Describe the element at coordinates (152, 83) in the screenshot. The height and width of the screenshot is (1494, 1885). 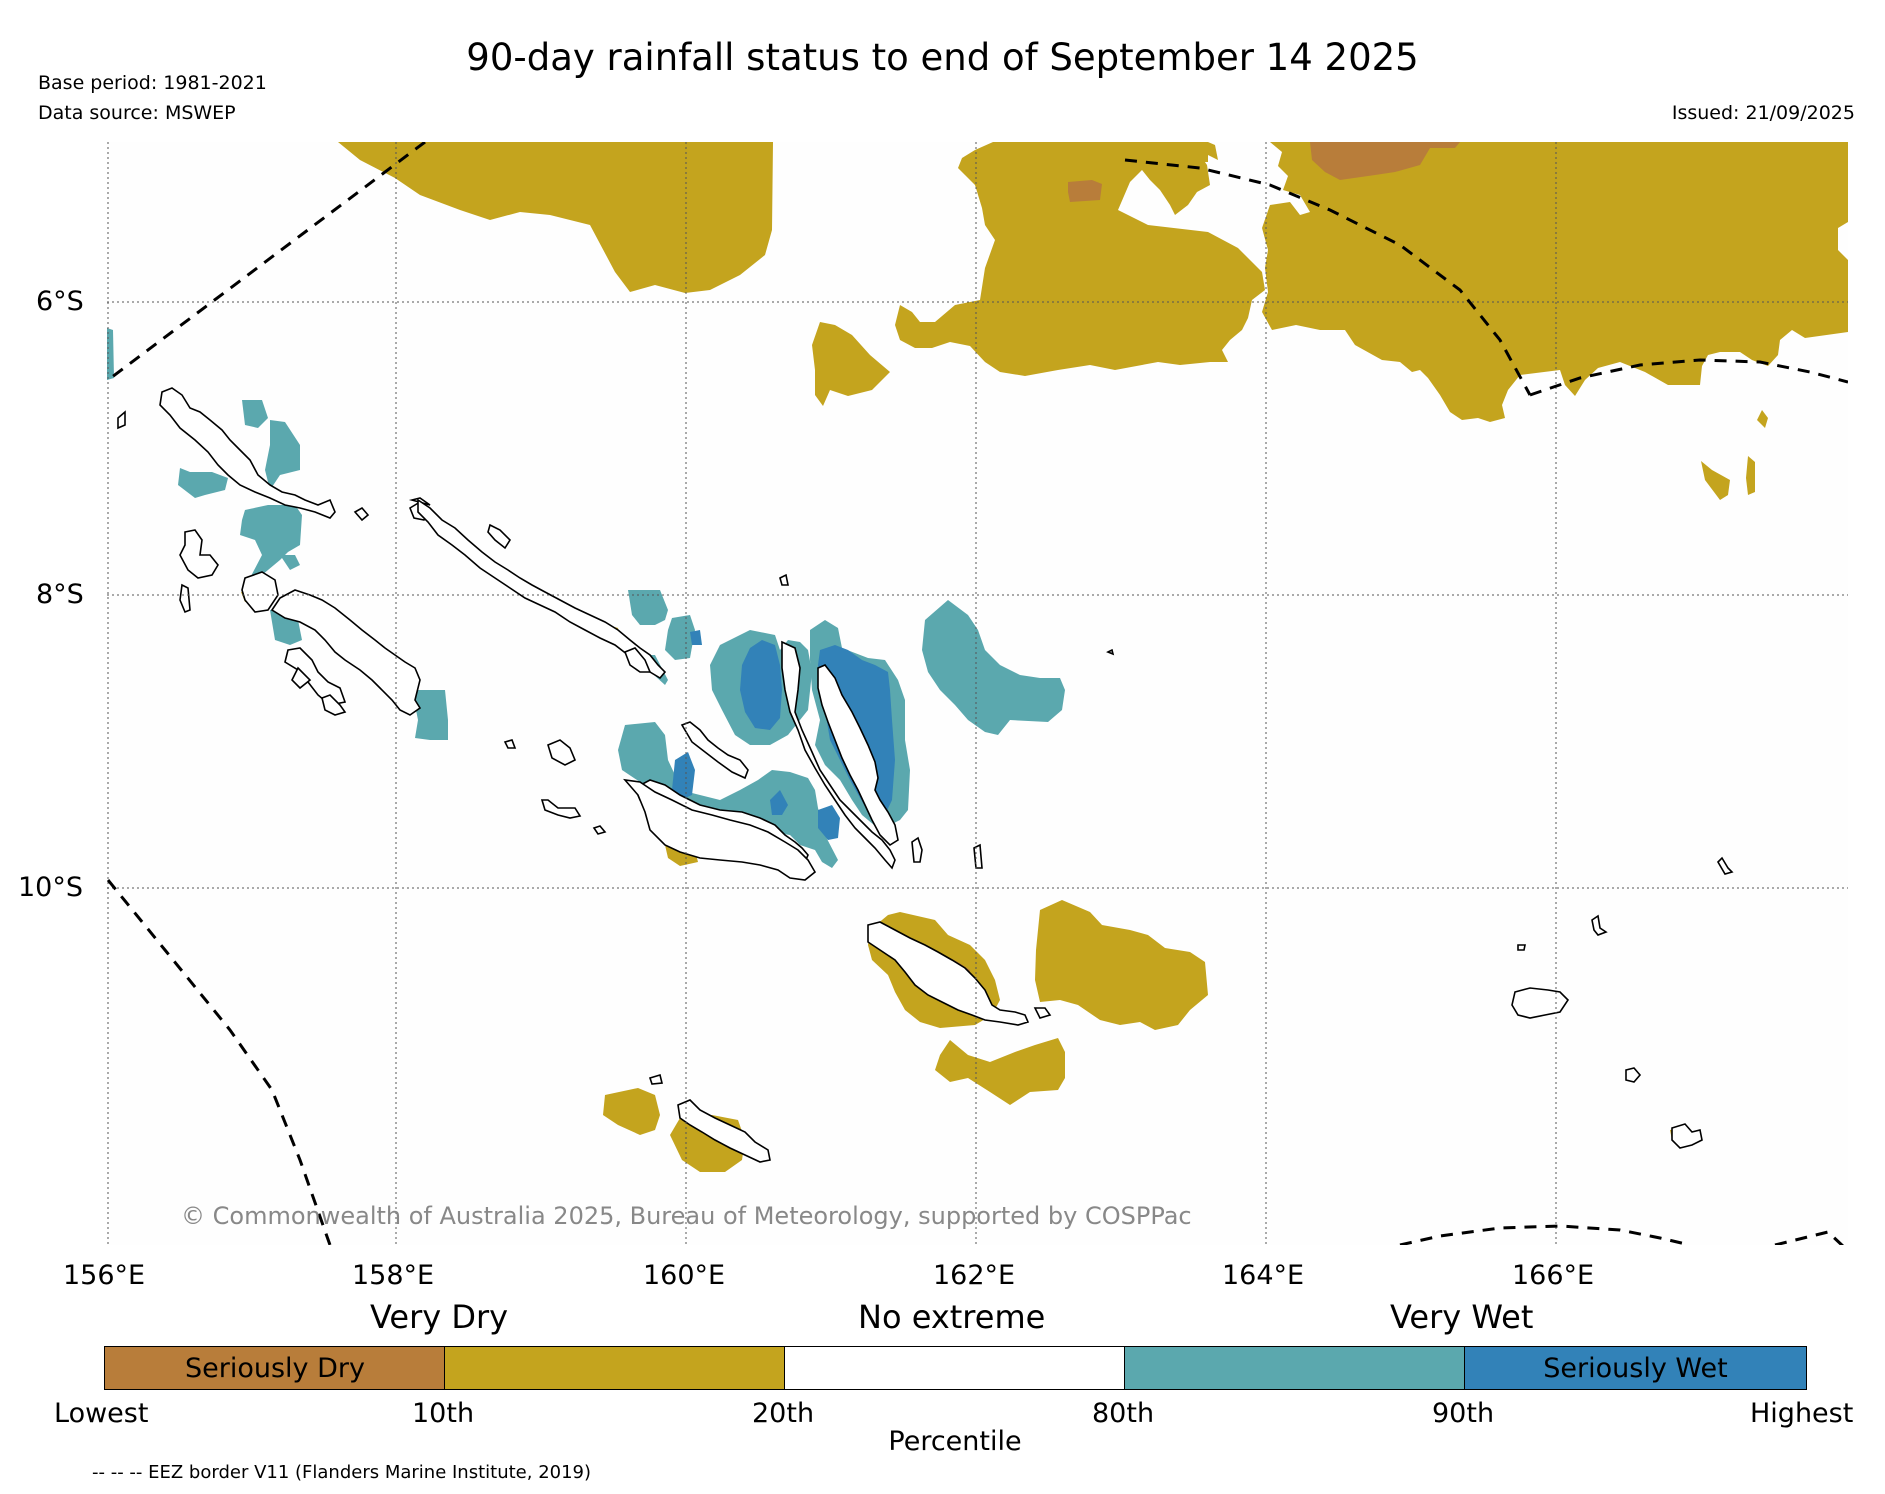
I see `base-period: Base period: 1981-2021` at that location.